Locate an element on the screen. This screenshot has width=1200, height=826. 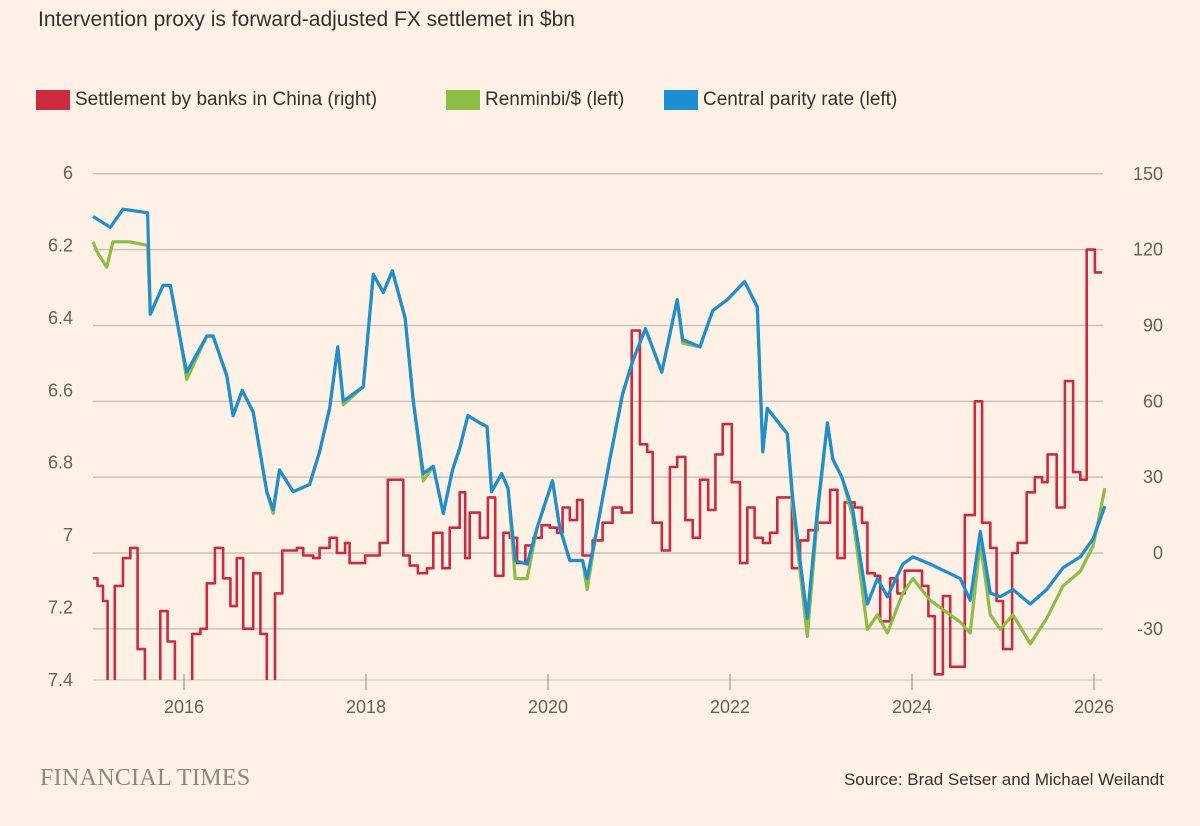
left-axis-tick-label: 6.4 is located at coordinates (60, 318).